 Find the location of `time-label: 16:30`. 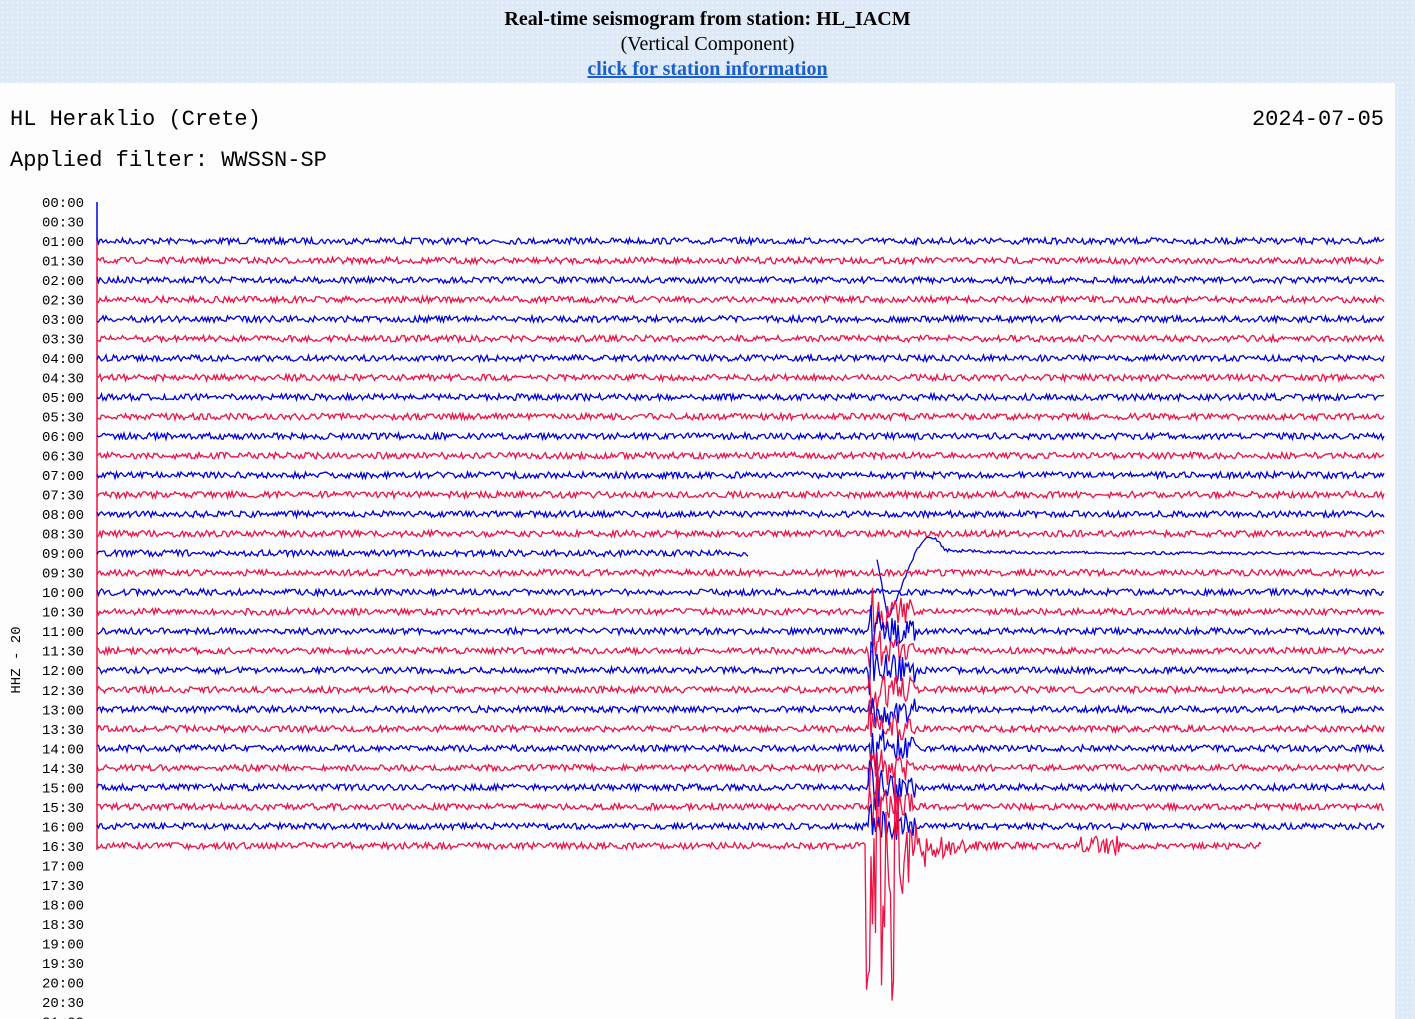

time-label: 16:30 is located at coordinates (63, 848).